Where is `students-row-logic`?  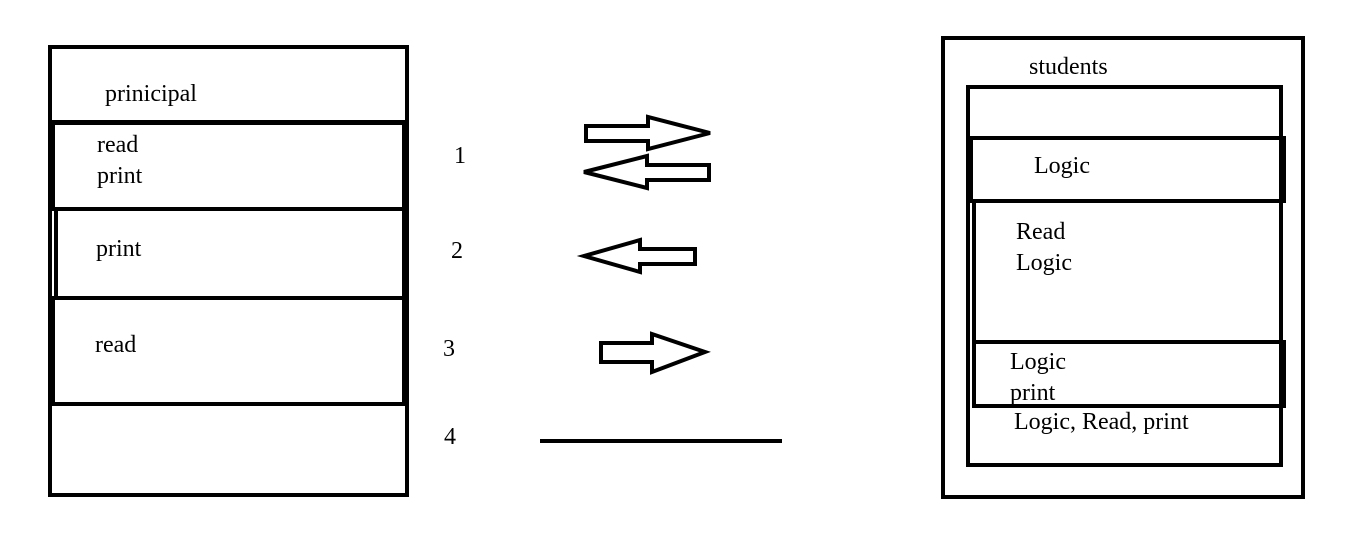
students-row-logic is located at coordinates (1127, 169).